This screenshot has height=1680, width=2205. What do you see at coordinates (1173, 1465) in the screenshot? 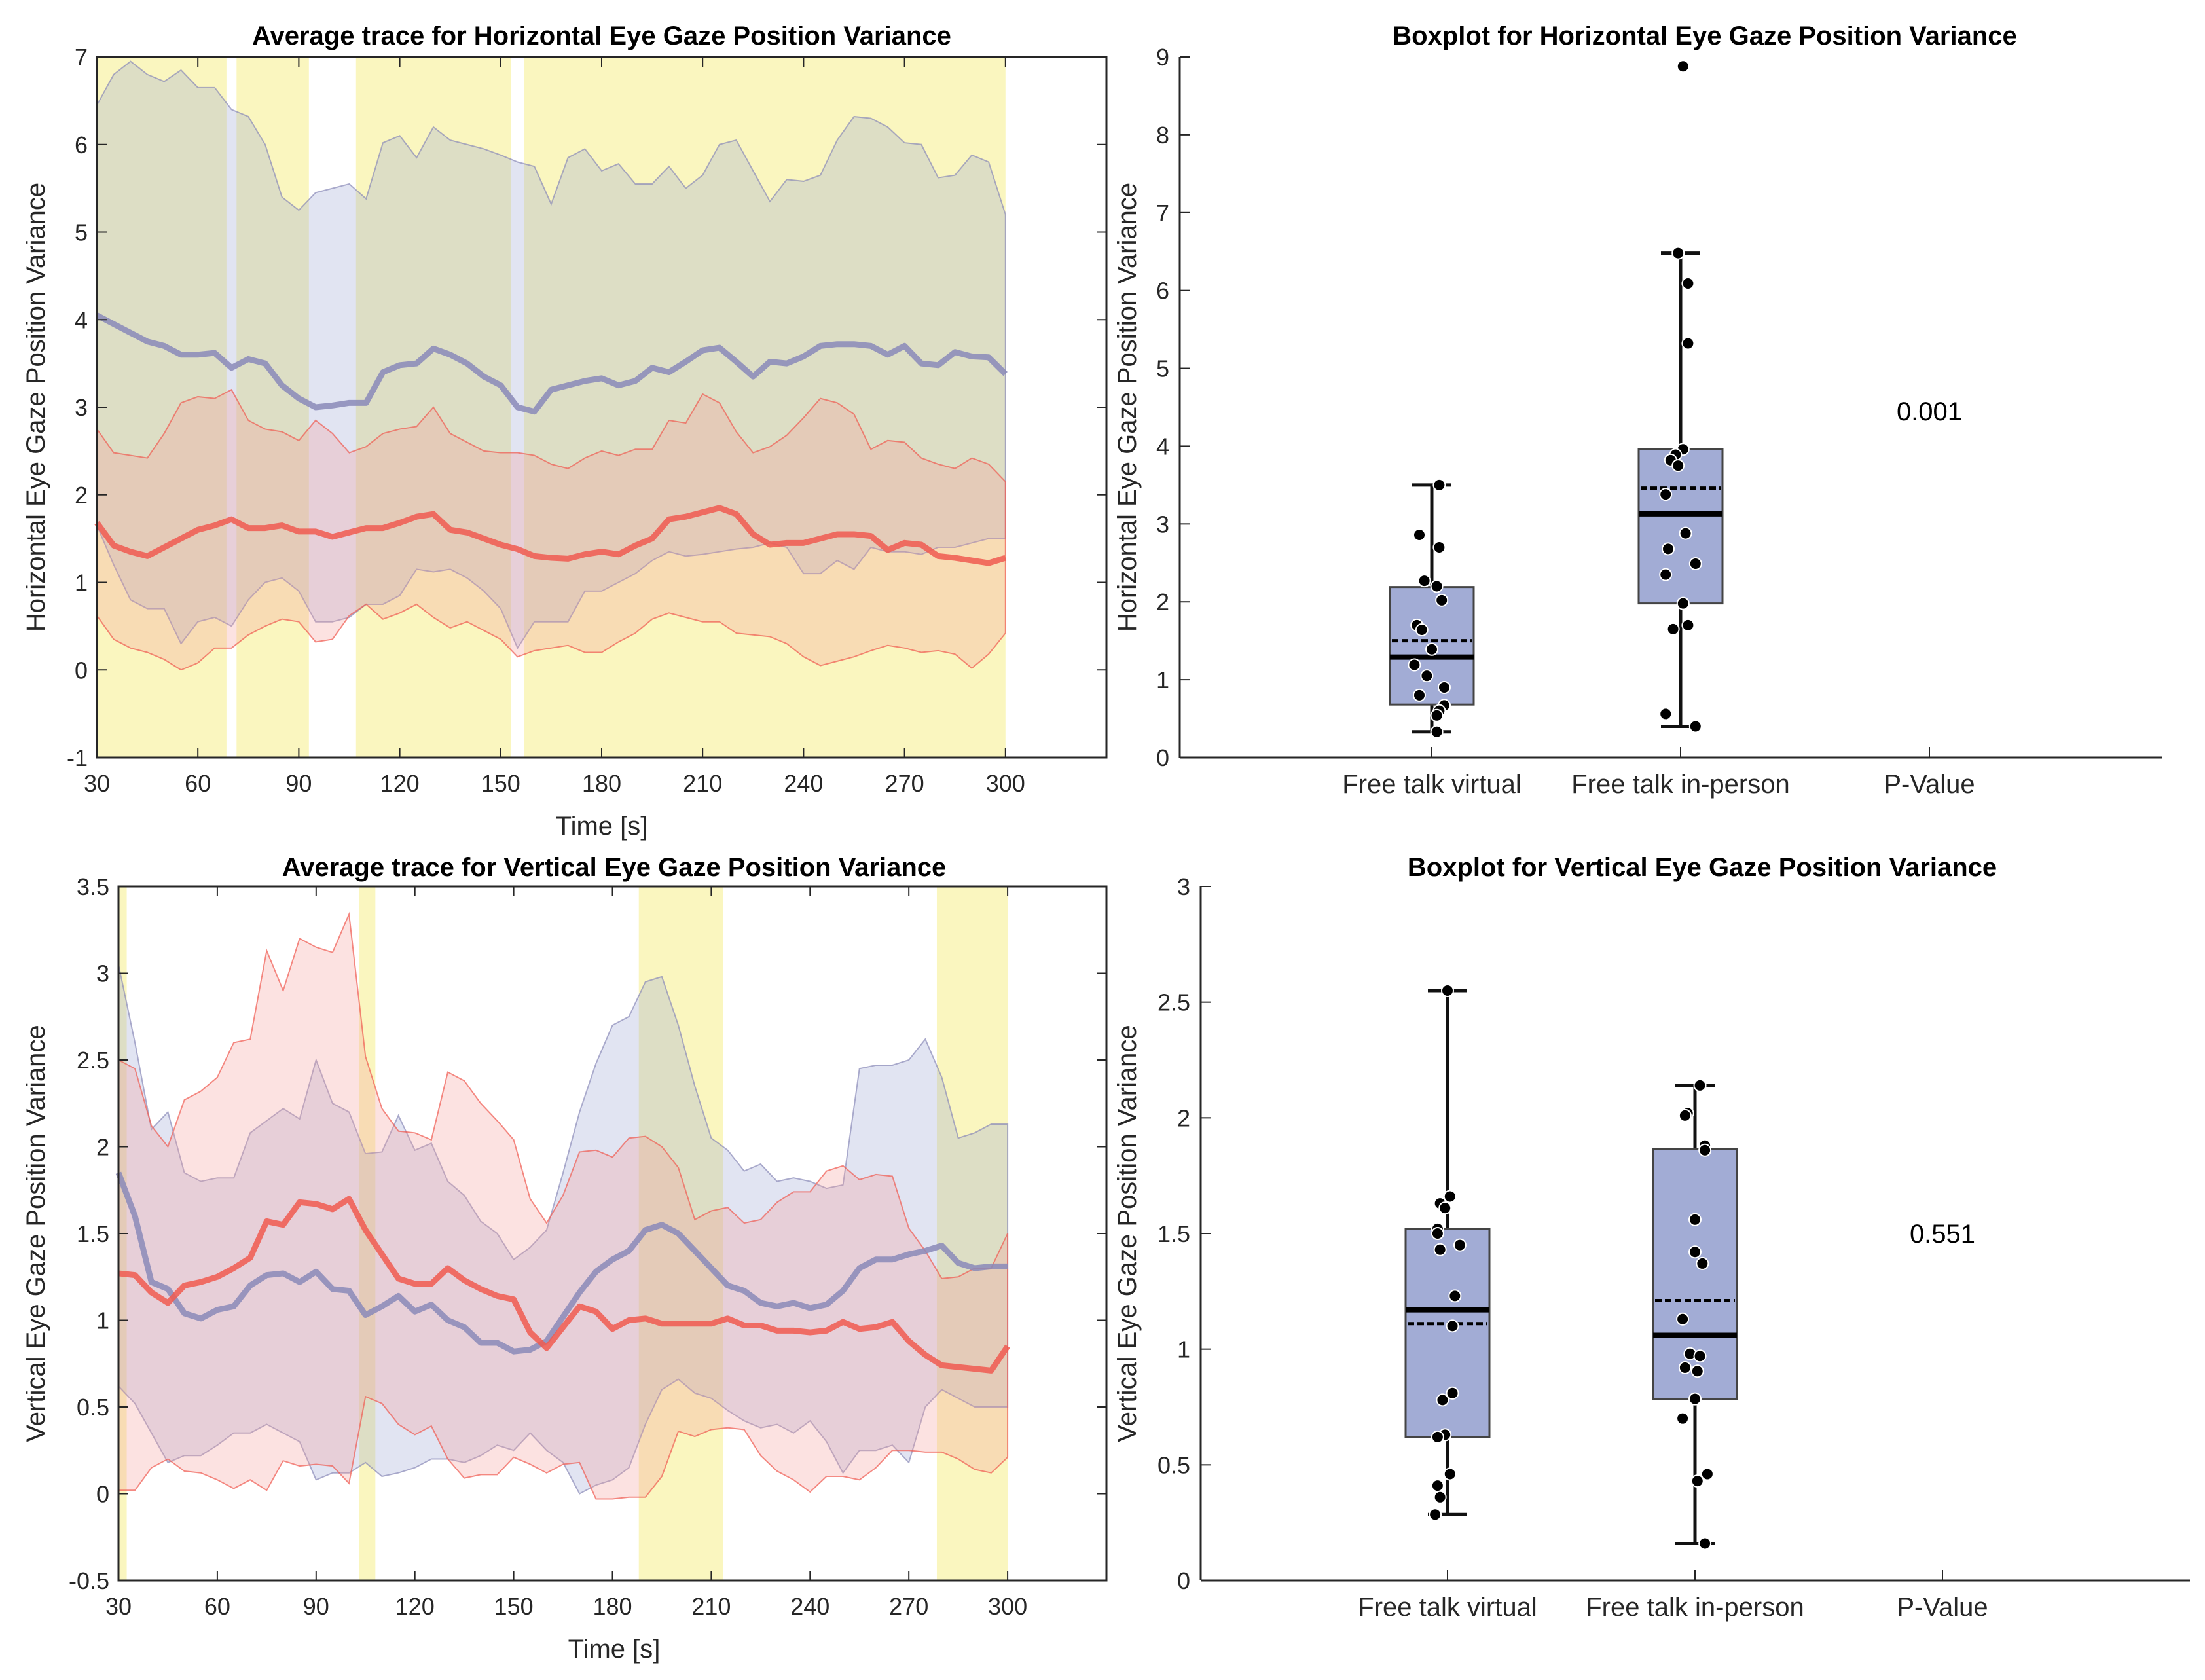
I see `y-tick-label: 0.5` at bounding box center [1173, 1465].